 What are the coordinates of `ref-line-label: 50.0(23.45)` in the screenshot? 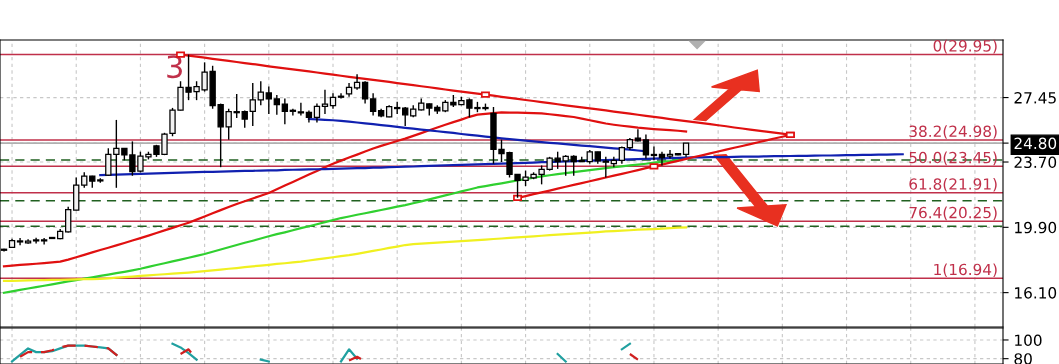 It's located at (953, 158).